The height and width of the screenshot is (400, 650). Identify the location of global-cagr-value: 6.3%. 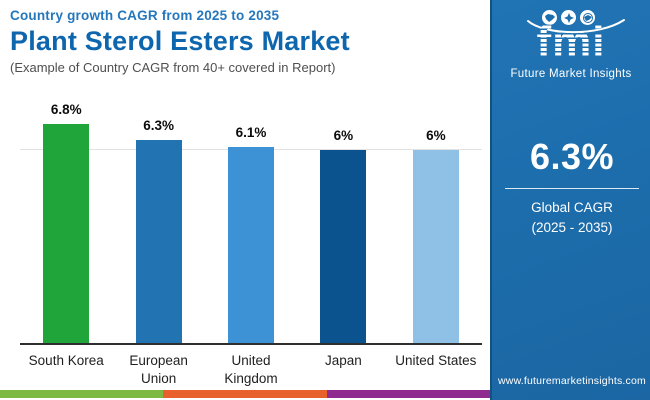
(572, 156).